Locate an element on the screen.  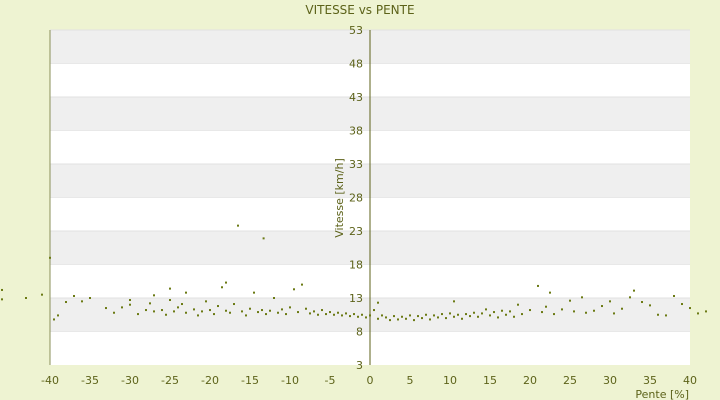
y-tick-label: 33 is located at coordinates (356, 164).